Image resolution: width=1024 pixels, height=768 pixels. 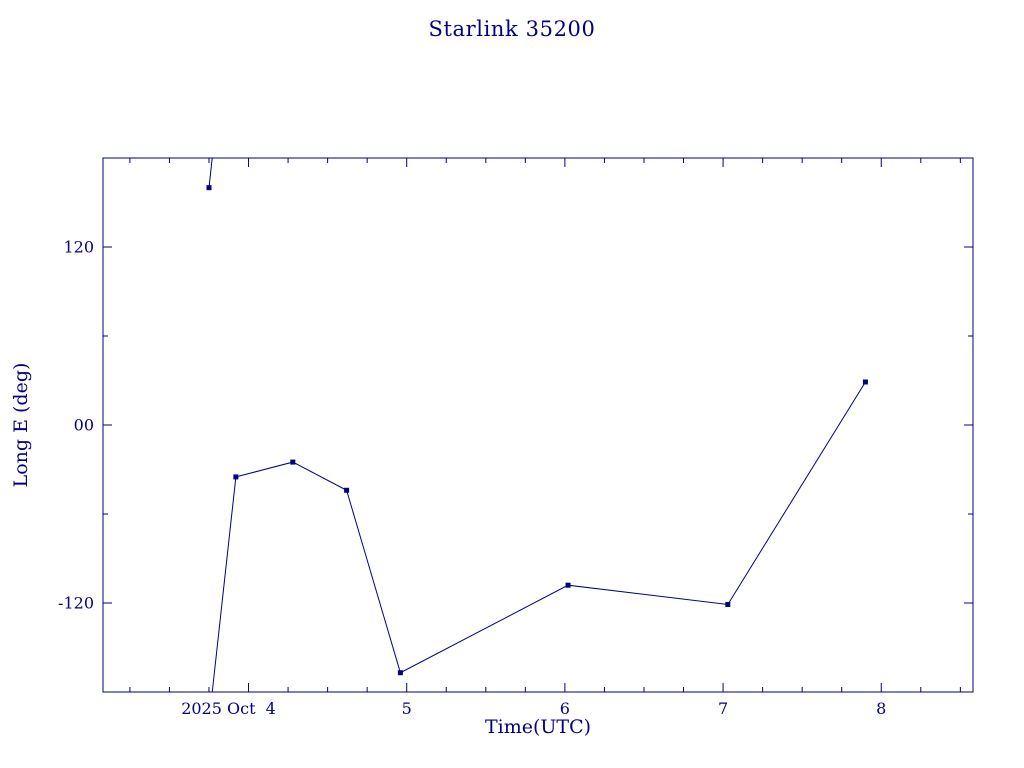 I want to click on y-tick-label: 00, so click(x=84, y=425).